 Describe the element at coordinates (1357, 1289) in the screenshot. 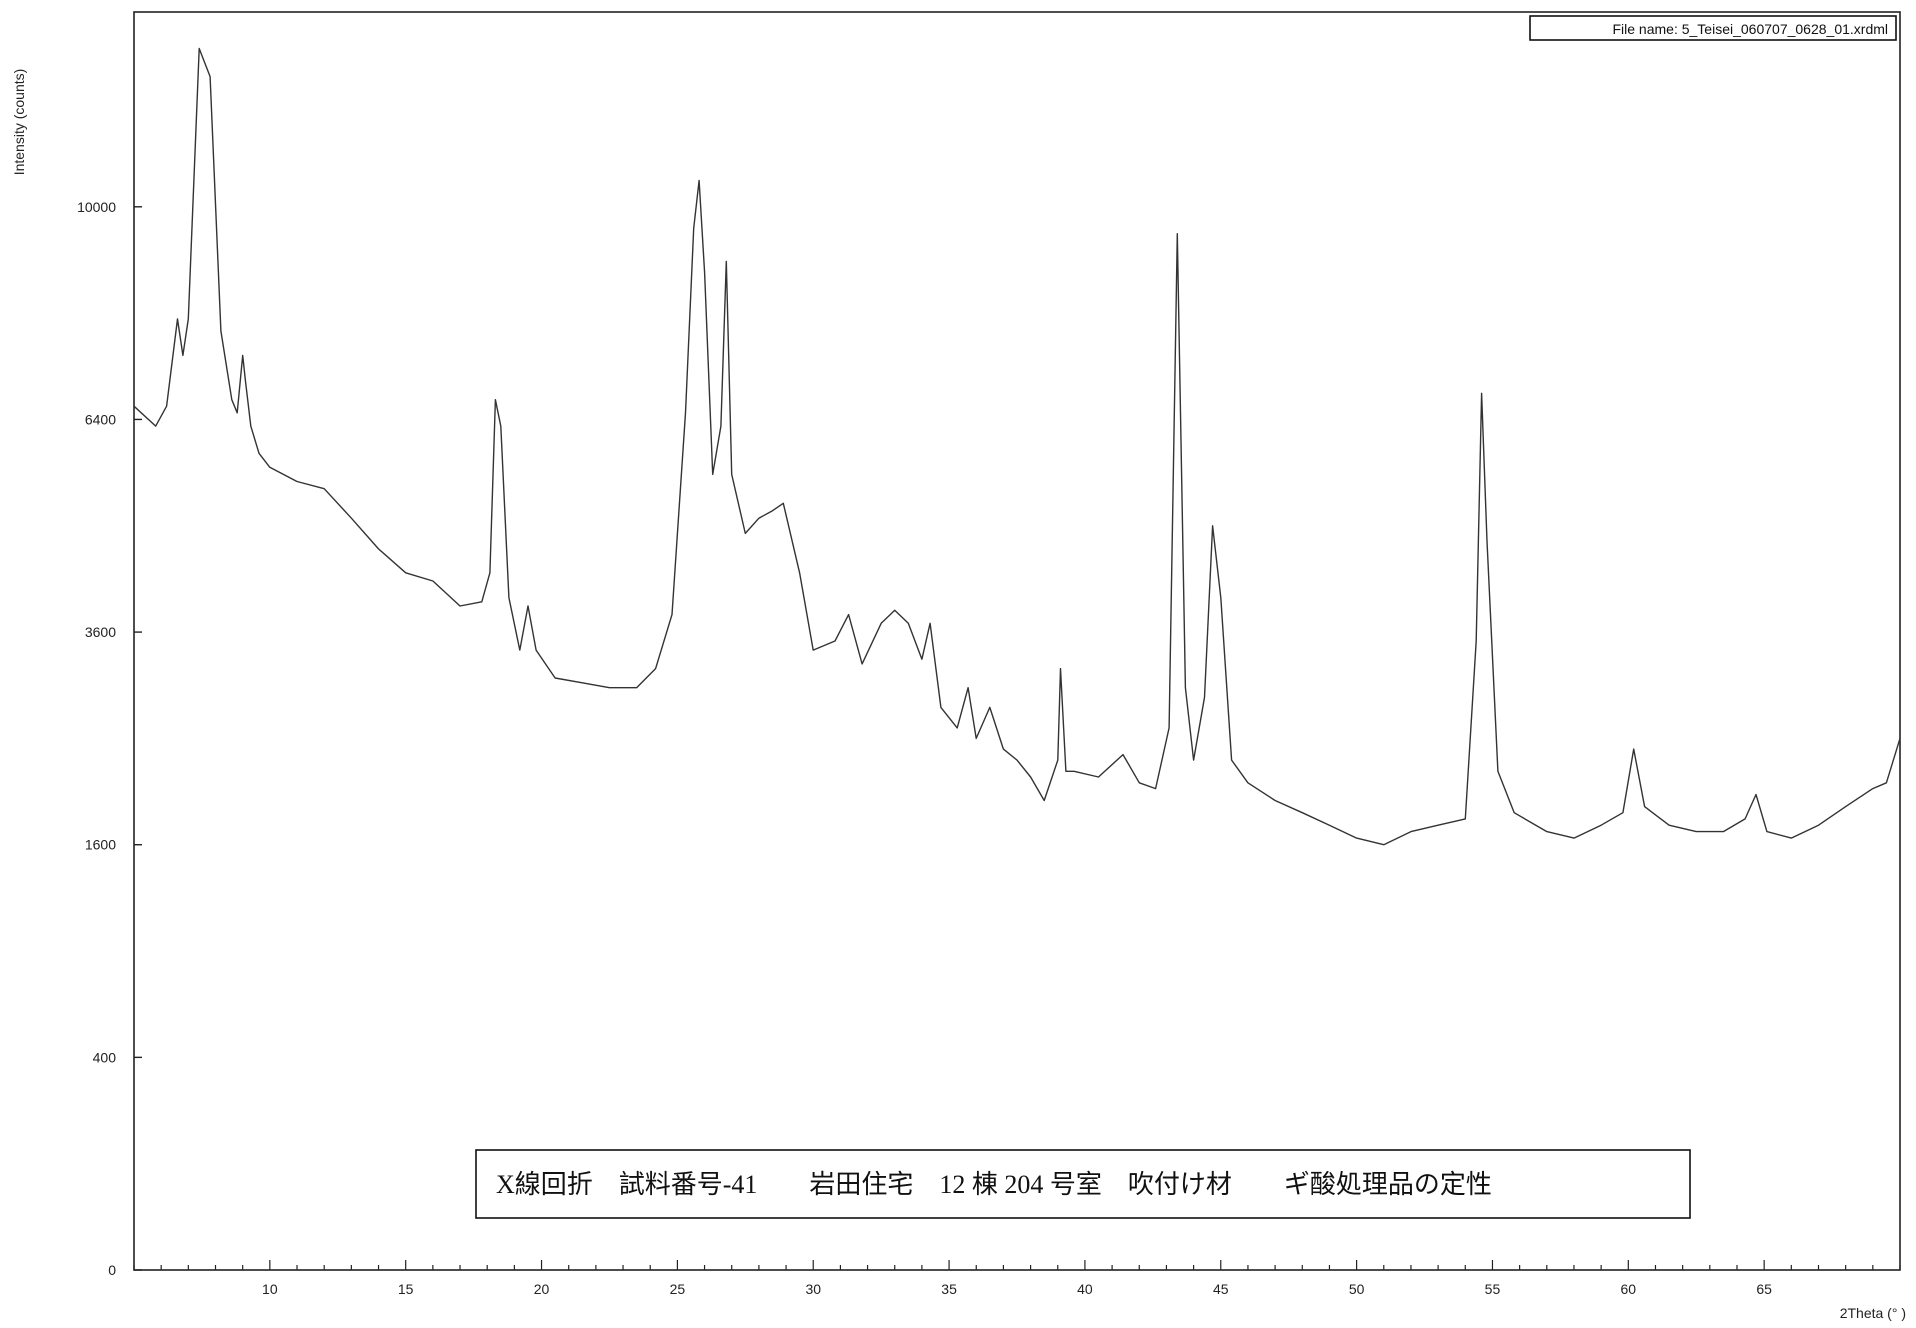

I see `x-tick-label: 50` at that location.